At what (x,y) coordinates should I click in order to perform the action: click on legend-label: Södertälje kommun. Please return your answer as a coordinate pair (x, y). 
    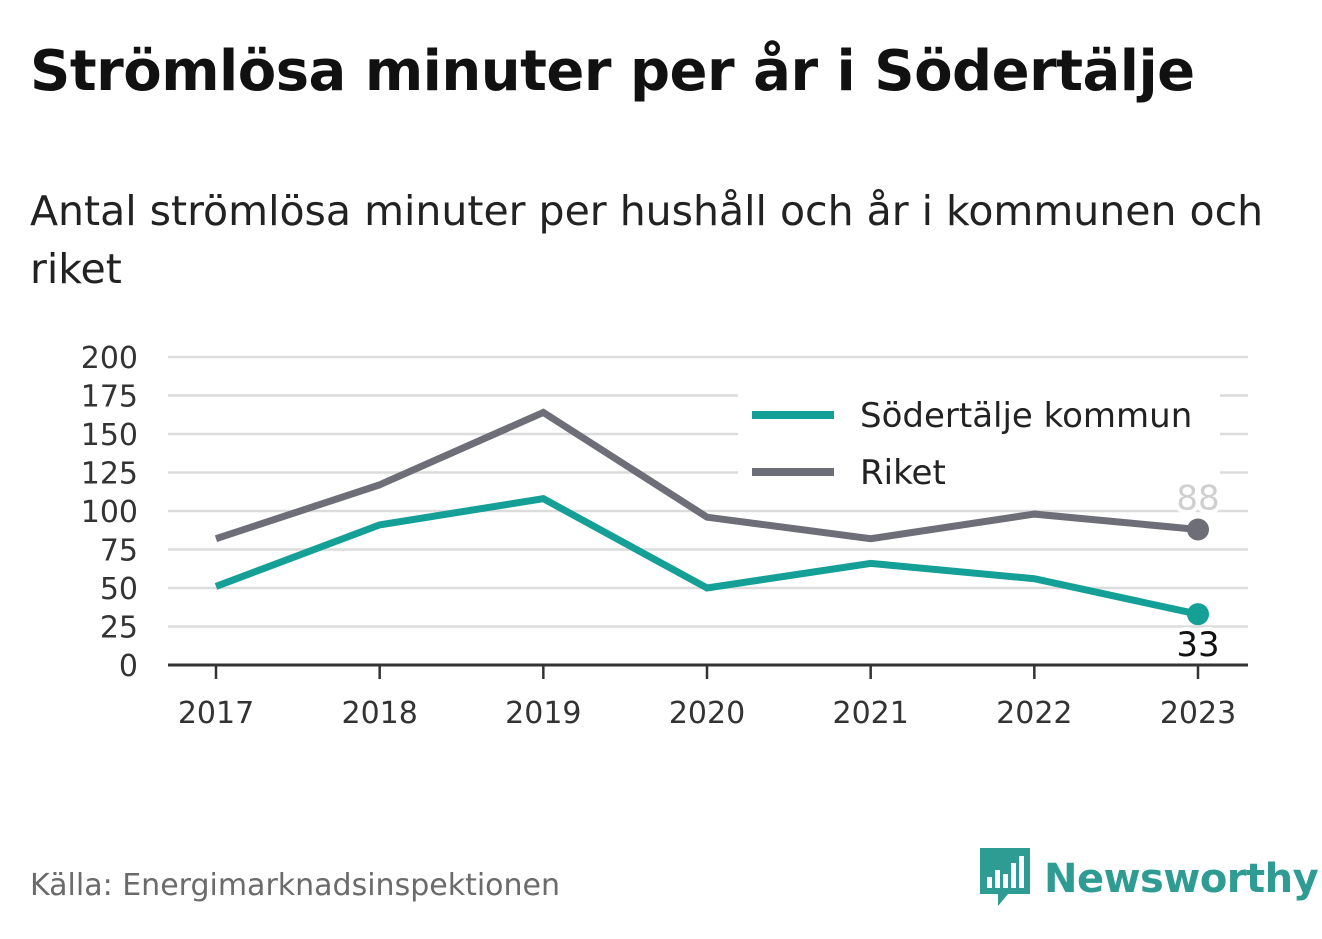
    Looking at the image, I should click on (1026, 416).